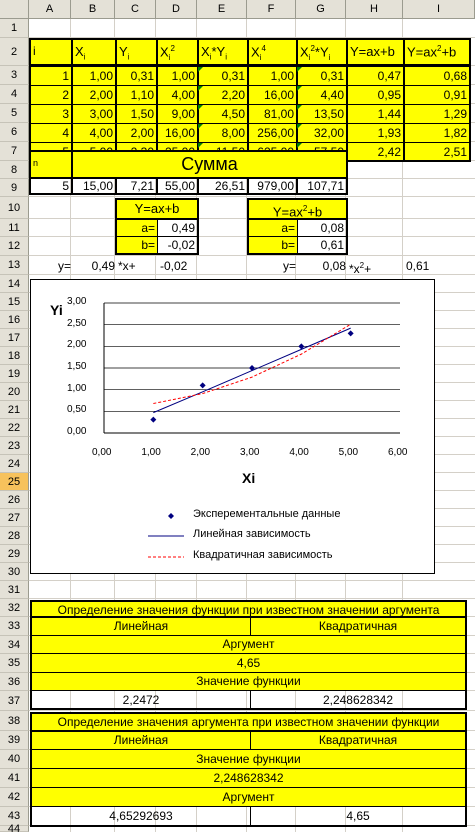  I want to click on header-xiyi: Xi*Yi, so click(223, 52).